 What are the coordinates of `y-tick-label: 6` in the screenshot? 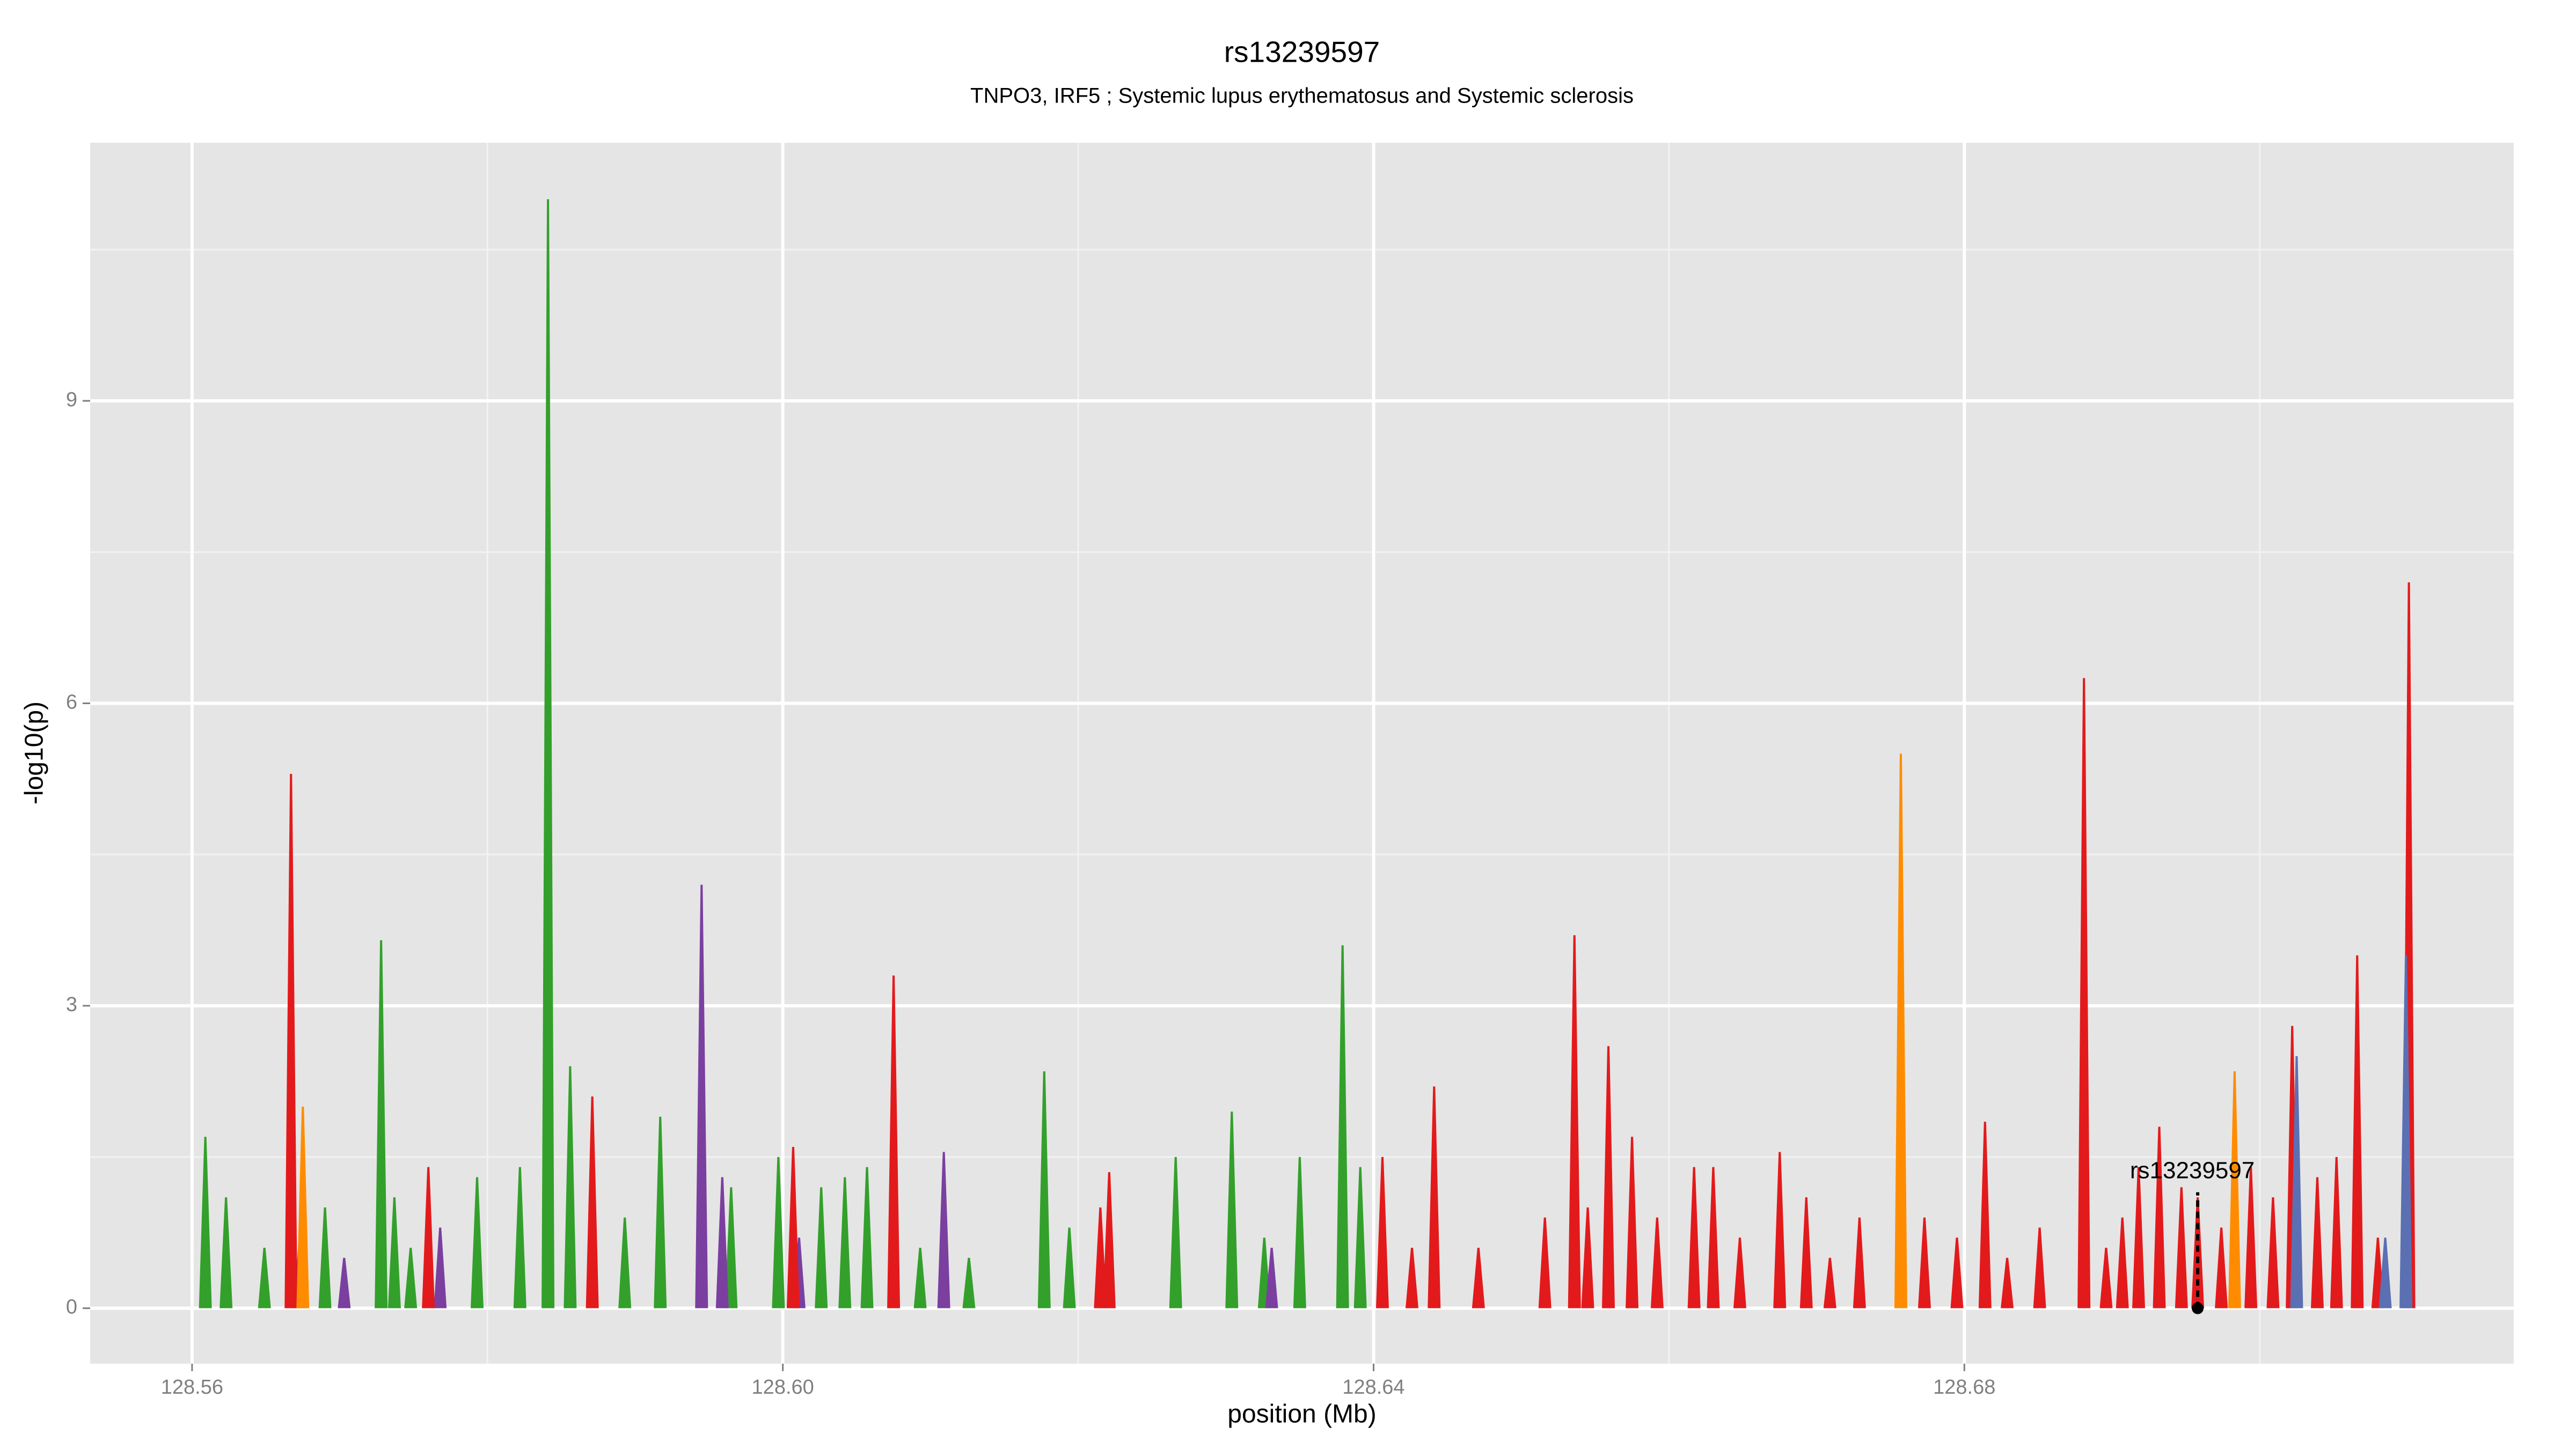 It's located at (71, 702).